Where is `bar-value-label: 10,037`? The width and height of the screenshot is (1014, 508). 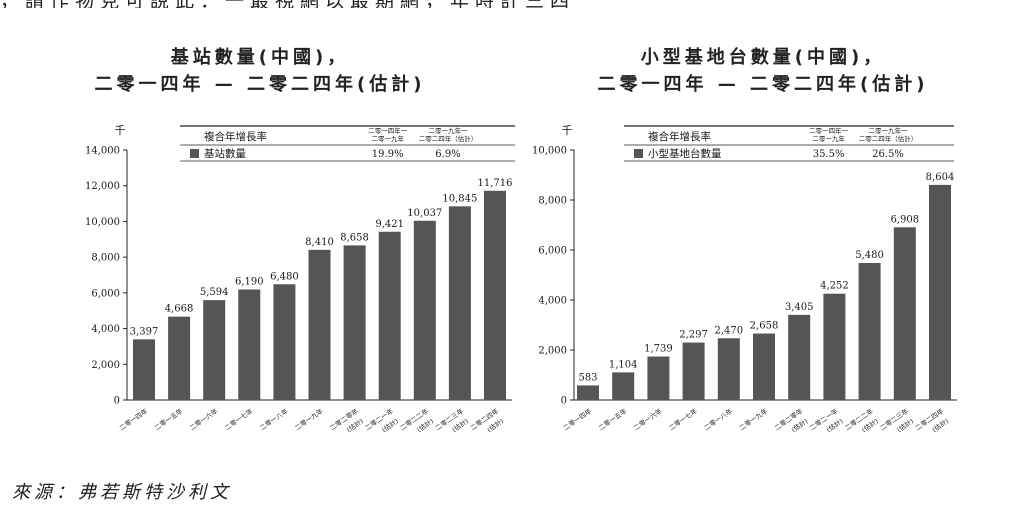 bar-value-label: 10,037 is located at coordinates (424, 213).